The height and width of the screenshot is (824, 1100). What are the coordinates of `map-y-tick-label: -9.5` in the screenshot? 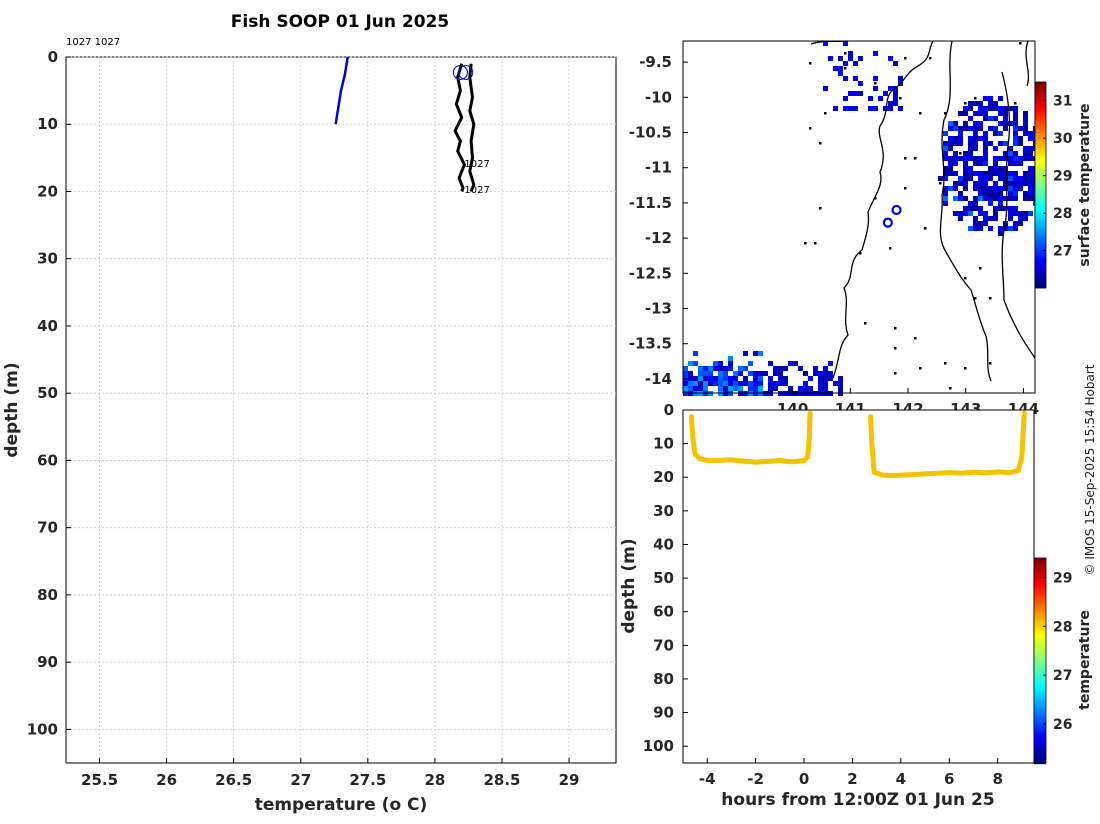 It's located at (655, 62).